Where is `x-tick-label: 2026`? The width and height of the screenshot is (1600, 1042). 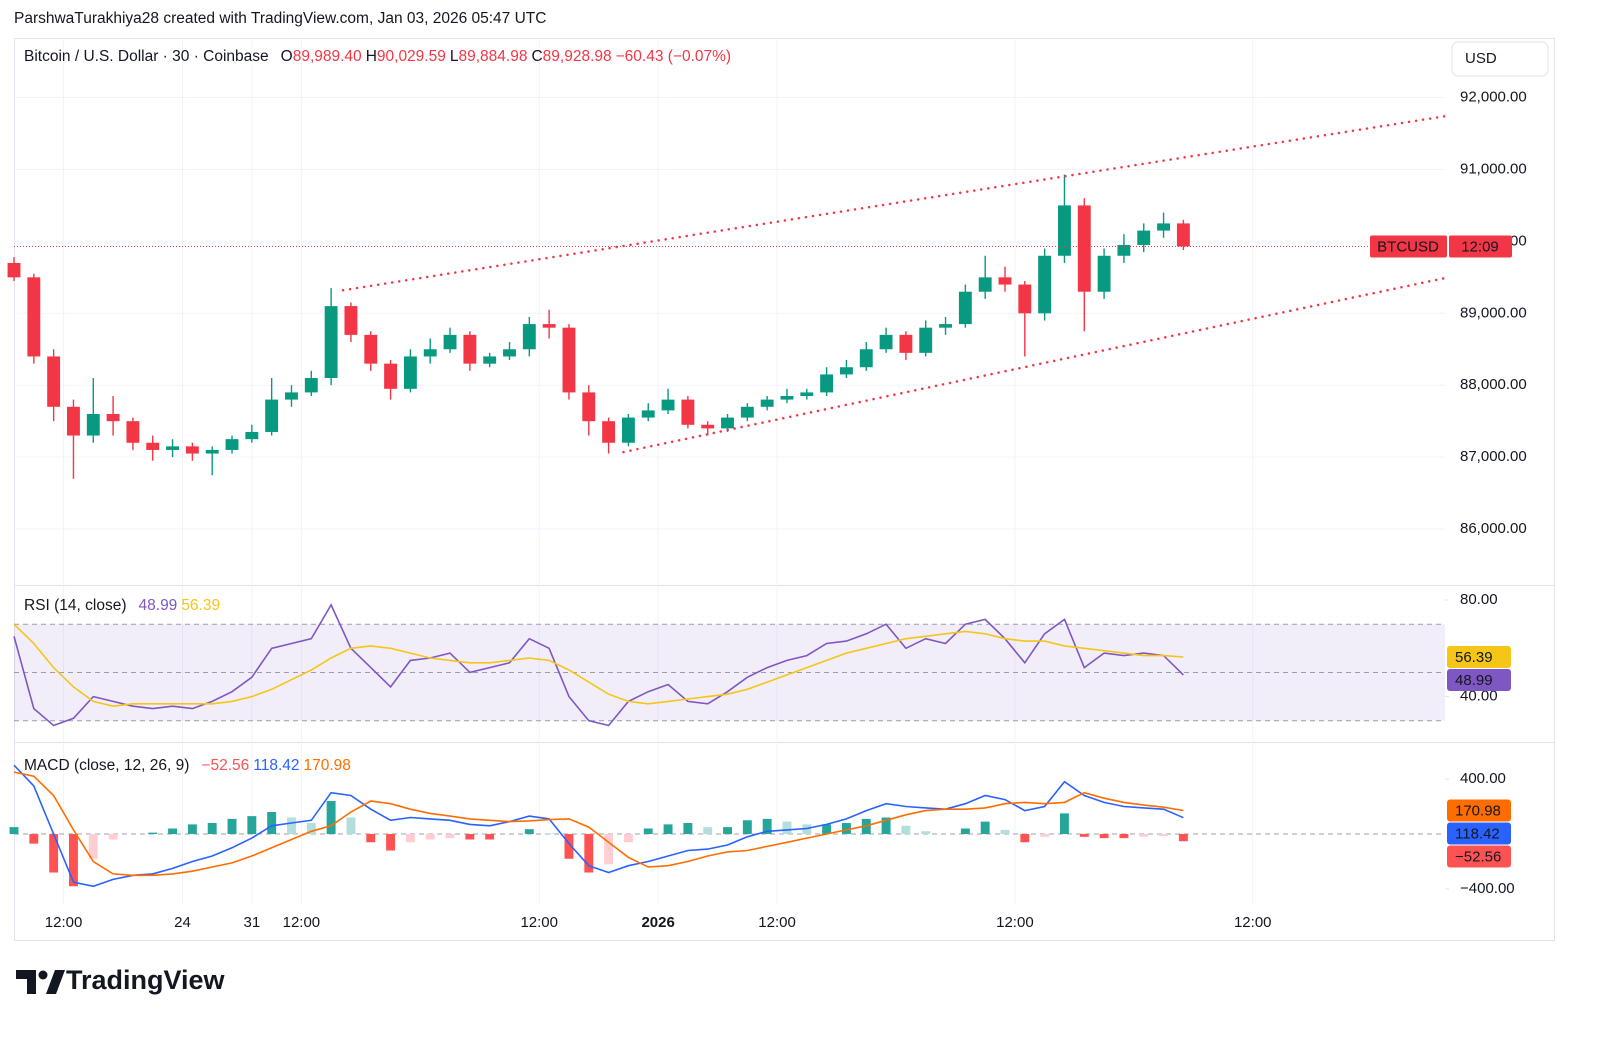
x-tick-label: 2026 is located at coordinates (657, 922).